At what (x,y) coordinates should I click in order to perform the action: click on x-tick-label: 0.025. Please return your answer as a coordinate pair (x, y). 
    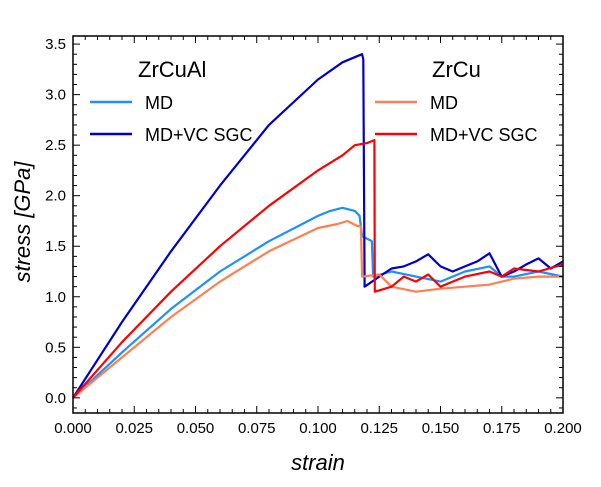
    Looking at the image, I should click on (134, 428).